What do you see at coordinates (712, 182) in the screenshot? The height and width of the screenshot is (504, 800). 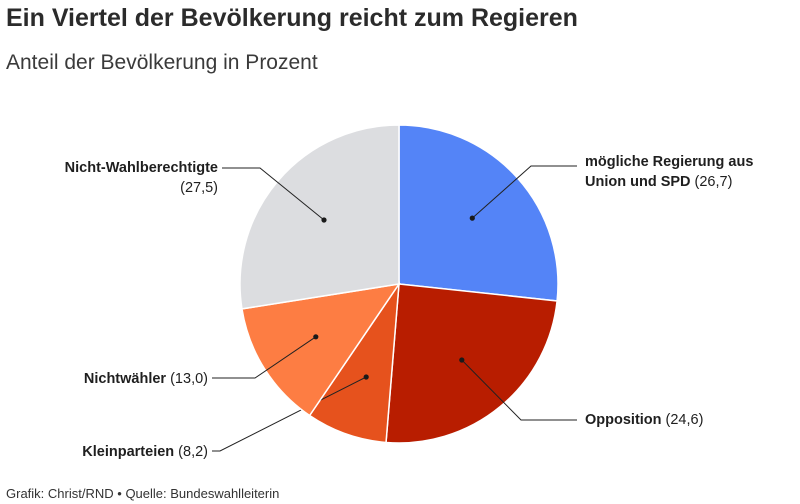 I see `slice-value-label: (26,7)` at bounding box center [712, 182].